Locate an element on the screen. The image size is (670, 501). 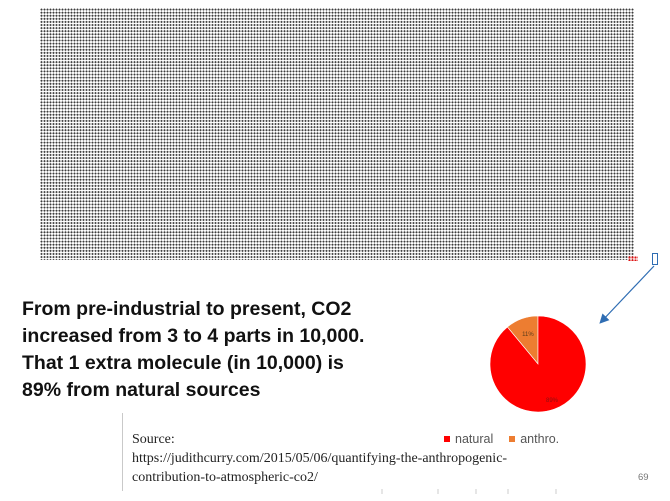
page-number: 69 is located at coordinates (643, 477).